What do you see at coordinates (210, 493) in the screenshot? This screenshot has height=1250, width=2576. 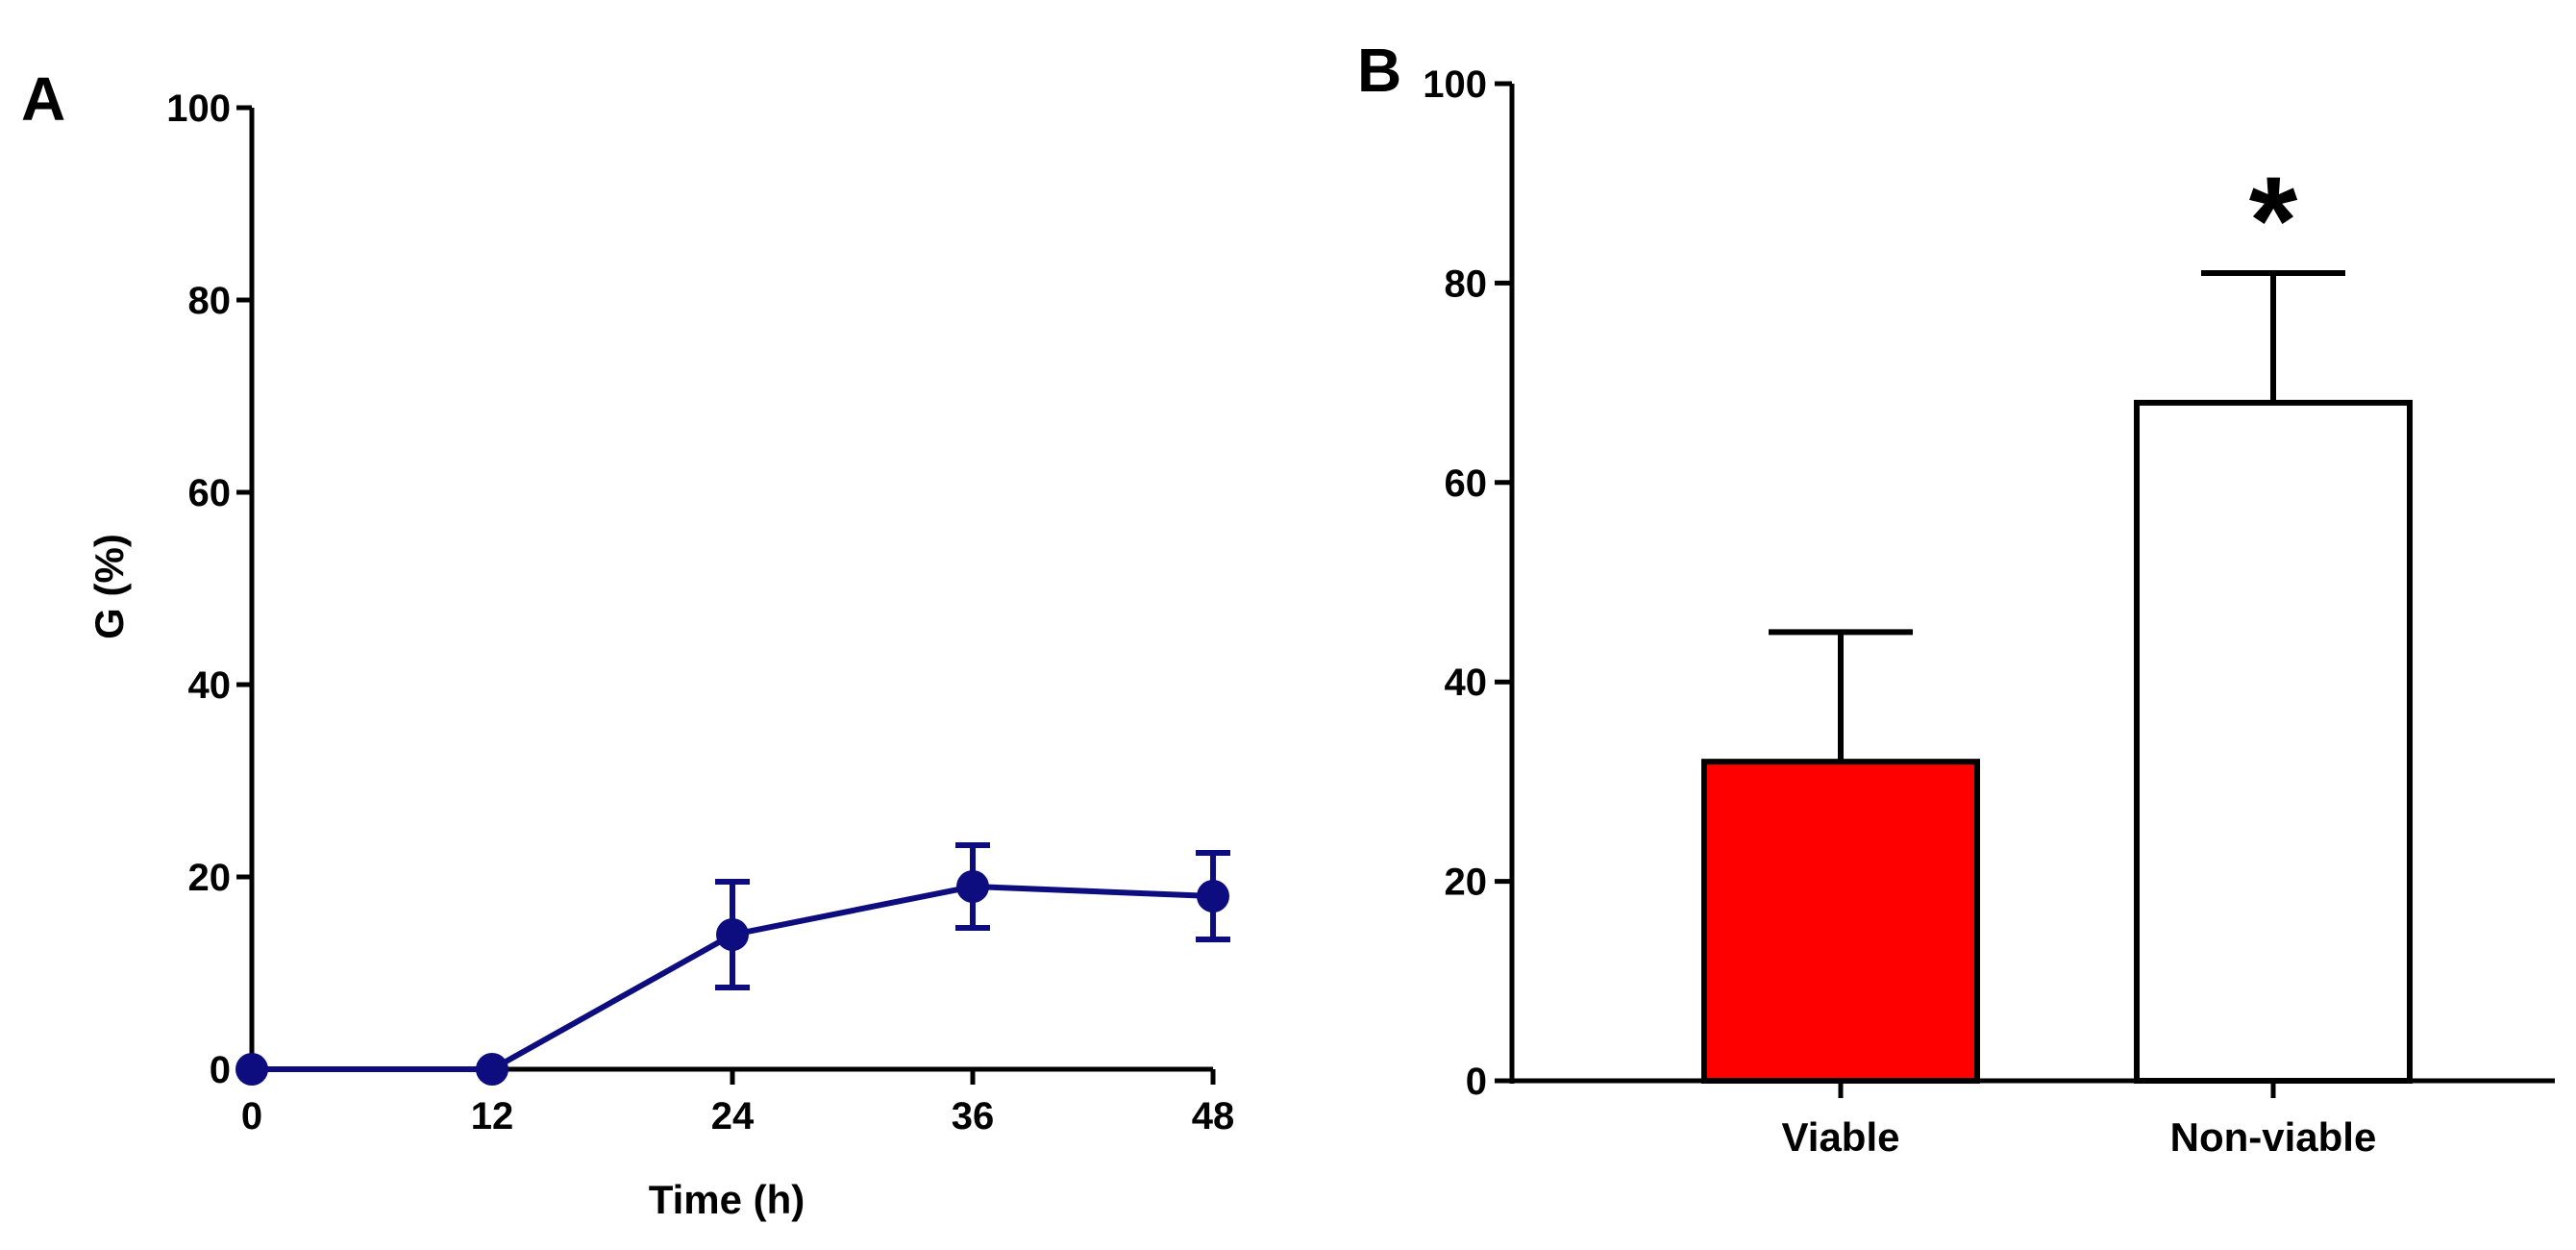 I see `a-y-tick-label: 60` at bounding box center [210, 493].